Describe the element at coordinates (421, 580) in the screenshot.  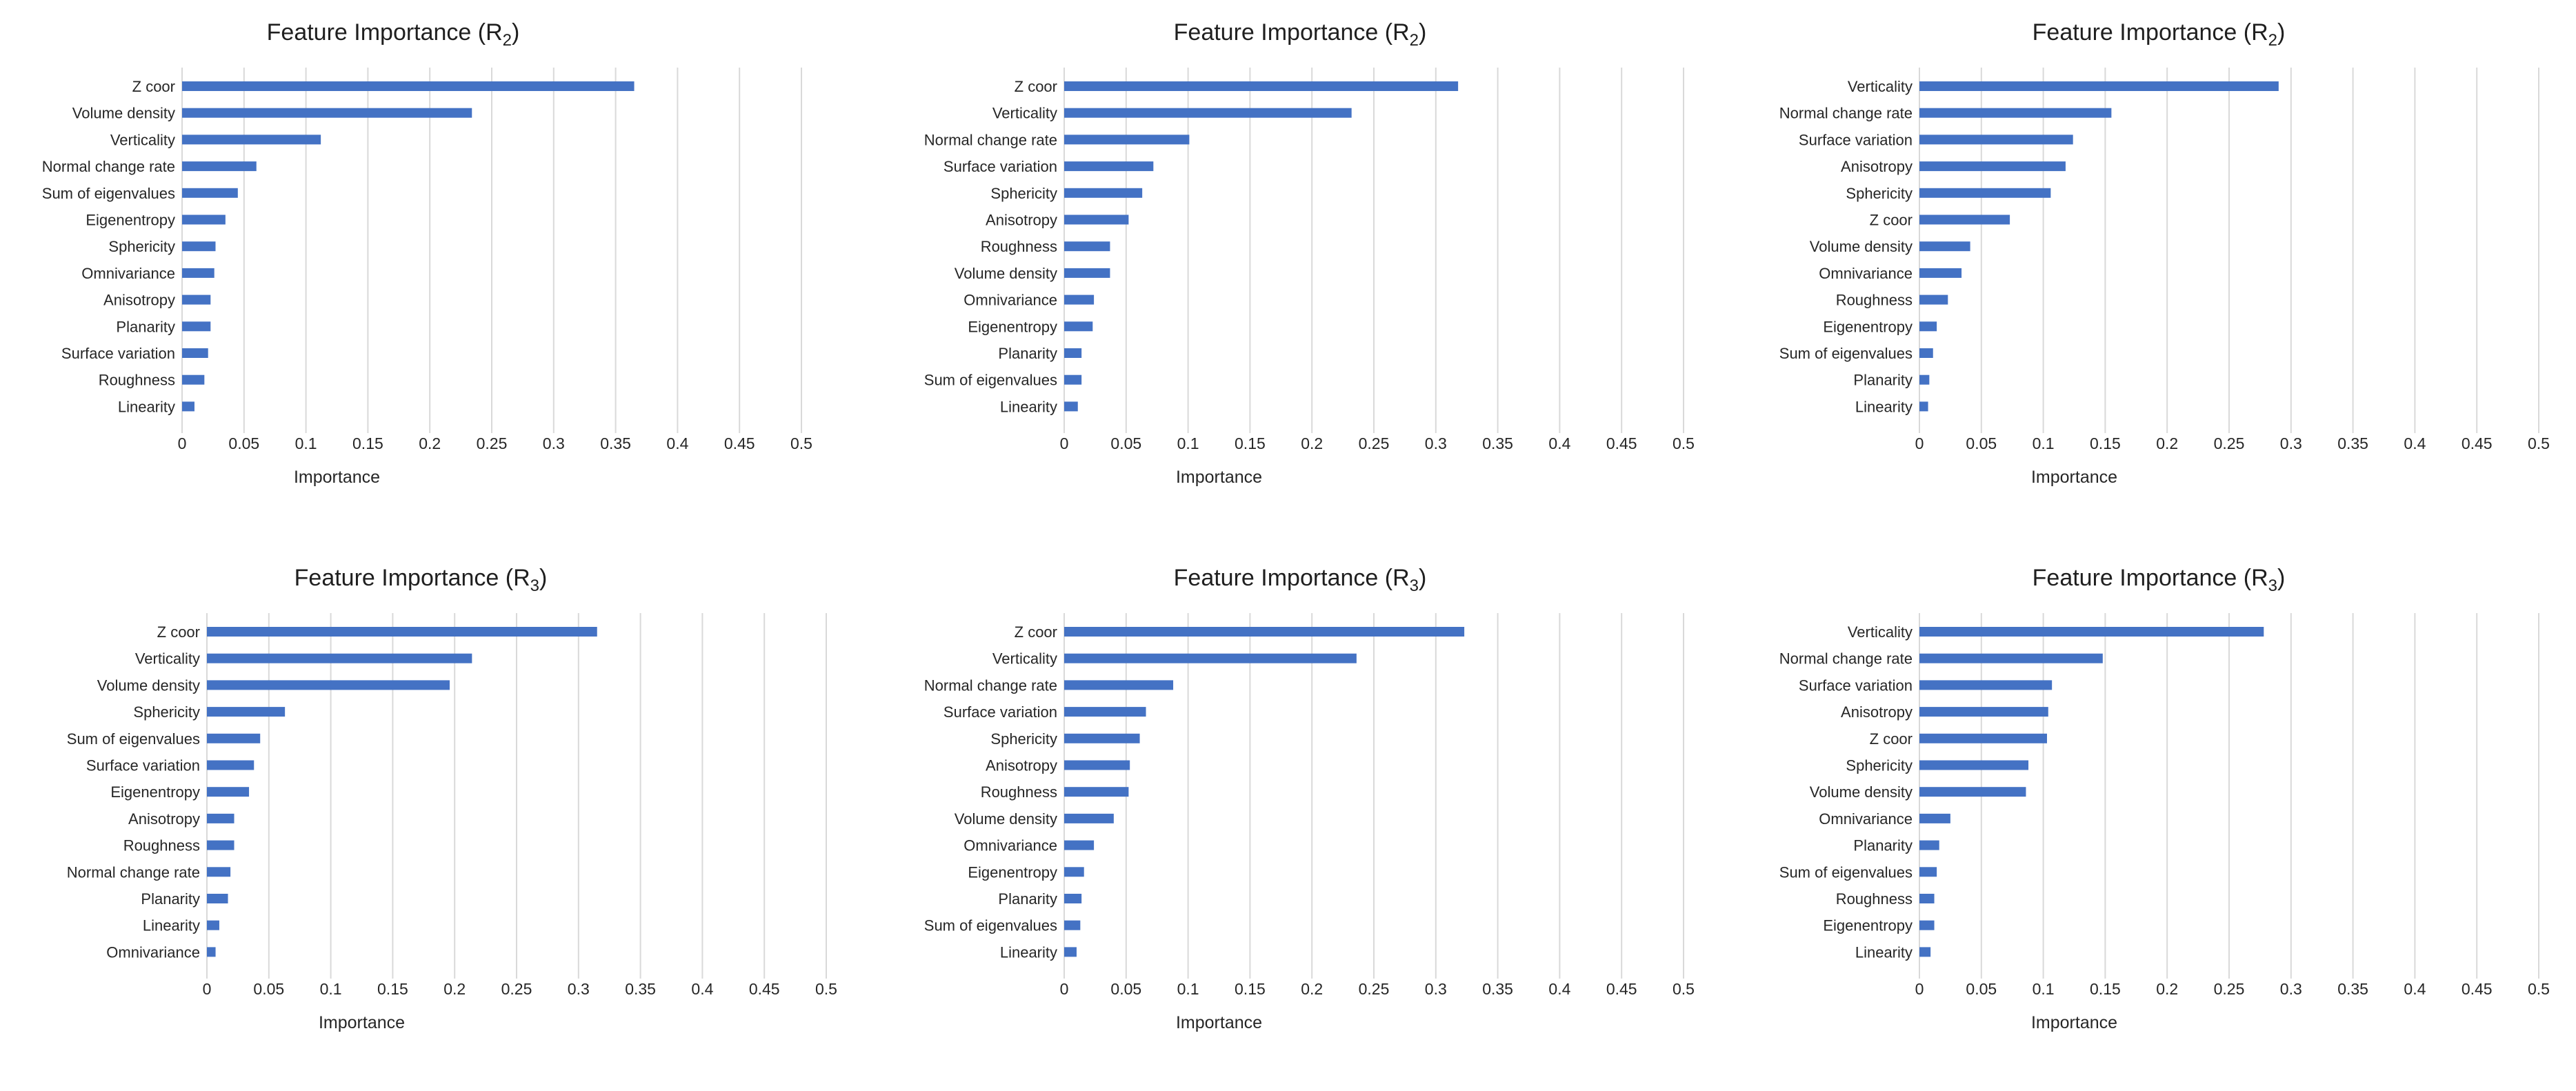
I see `chart-title: Feature Importance (R3)` at that location.